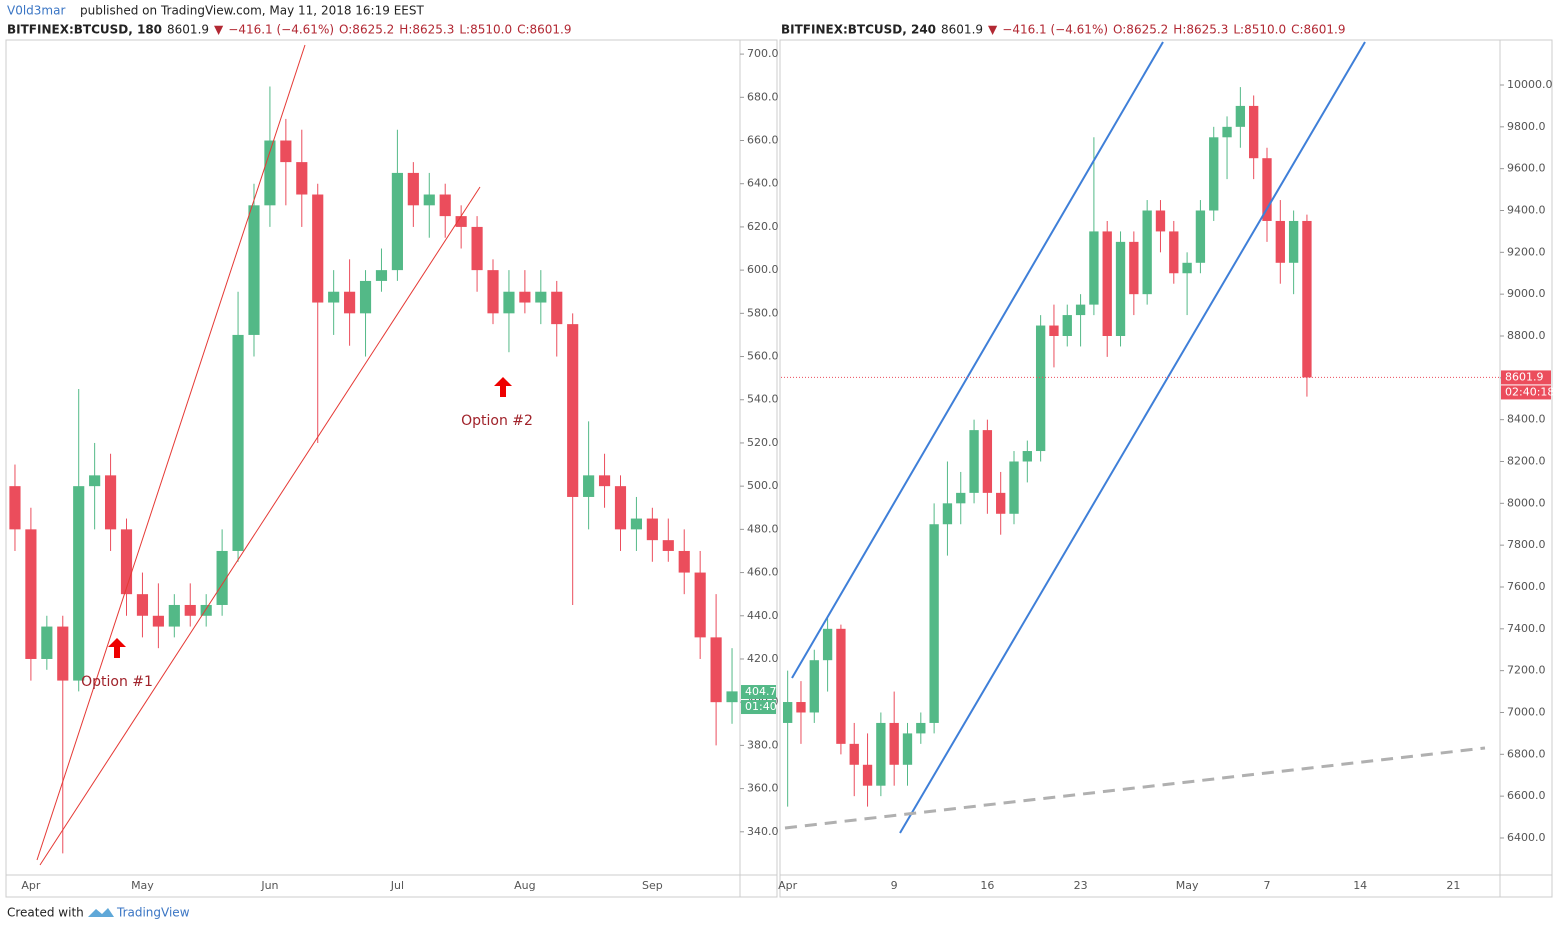 The image size is (1558, 931). Describe the element at coordinates (101, 912) in the screenshot. I see `logo` at that location.